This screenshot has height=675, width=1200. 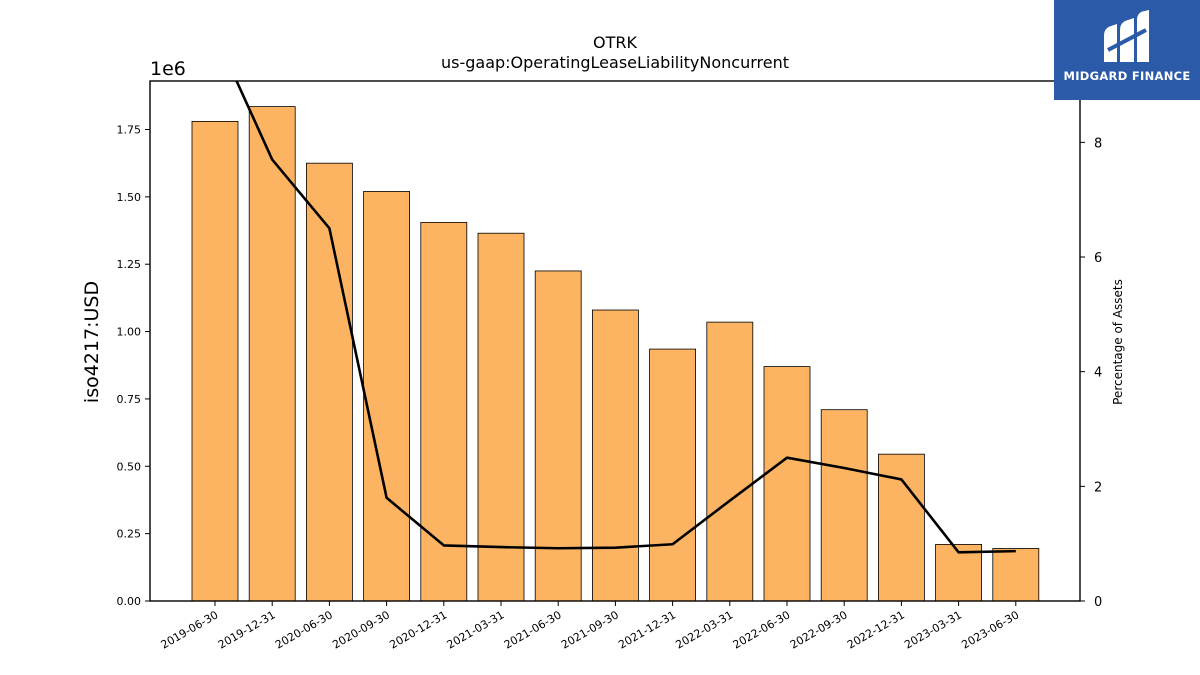 I want to click on y-tick-label: 0.00, so click(x=129, y=601).